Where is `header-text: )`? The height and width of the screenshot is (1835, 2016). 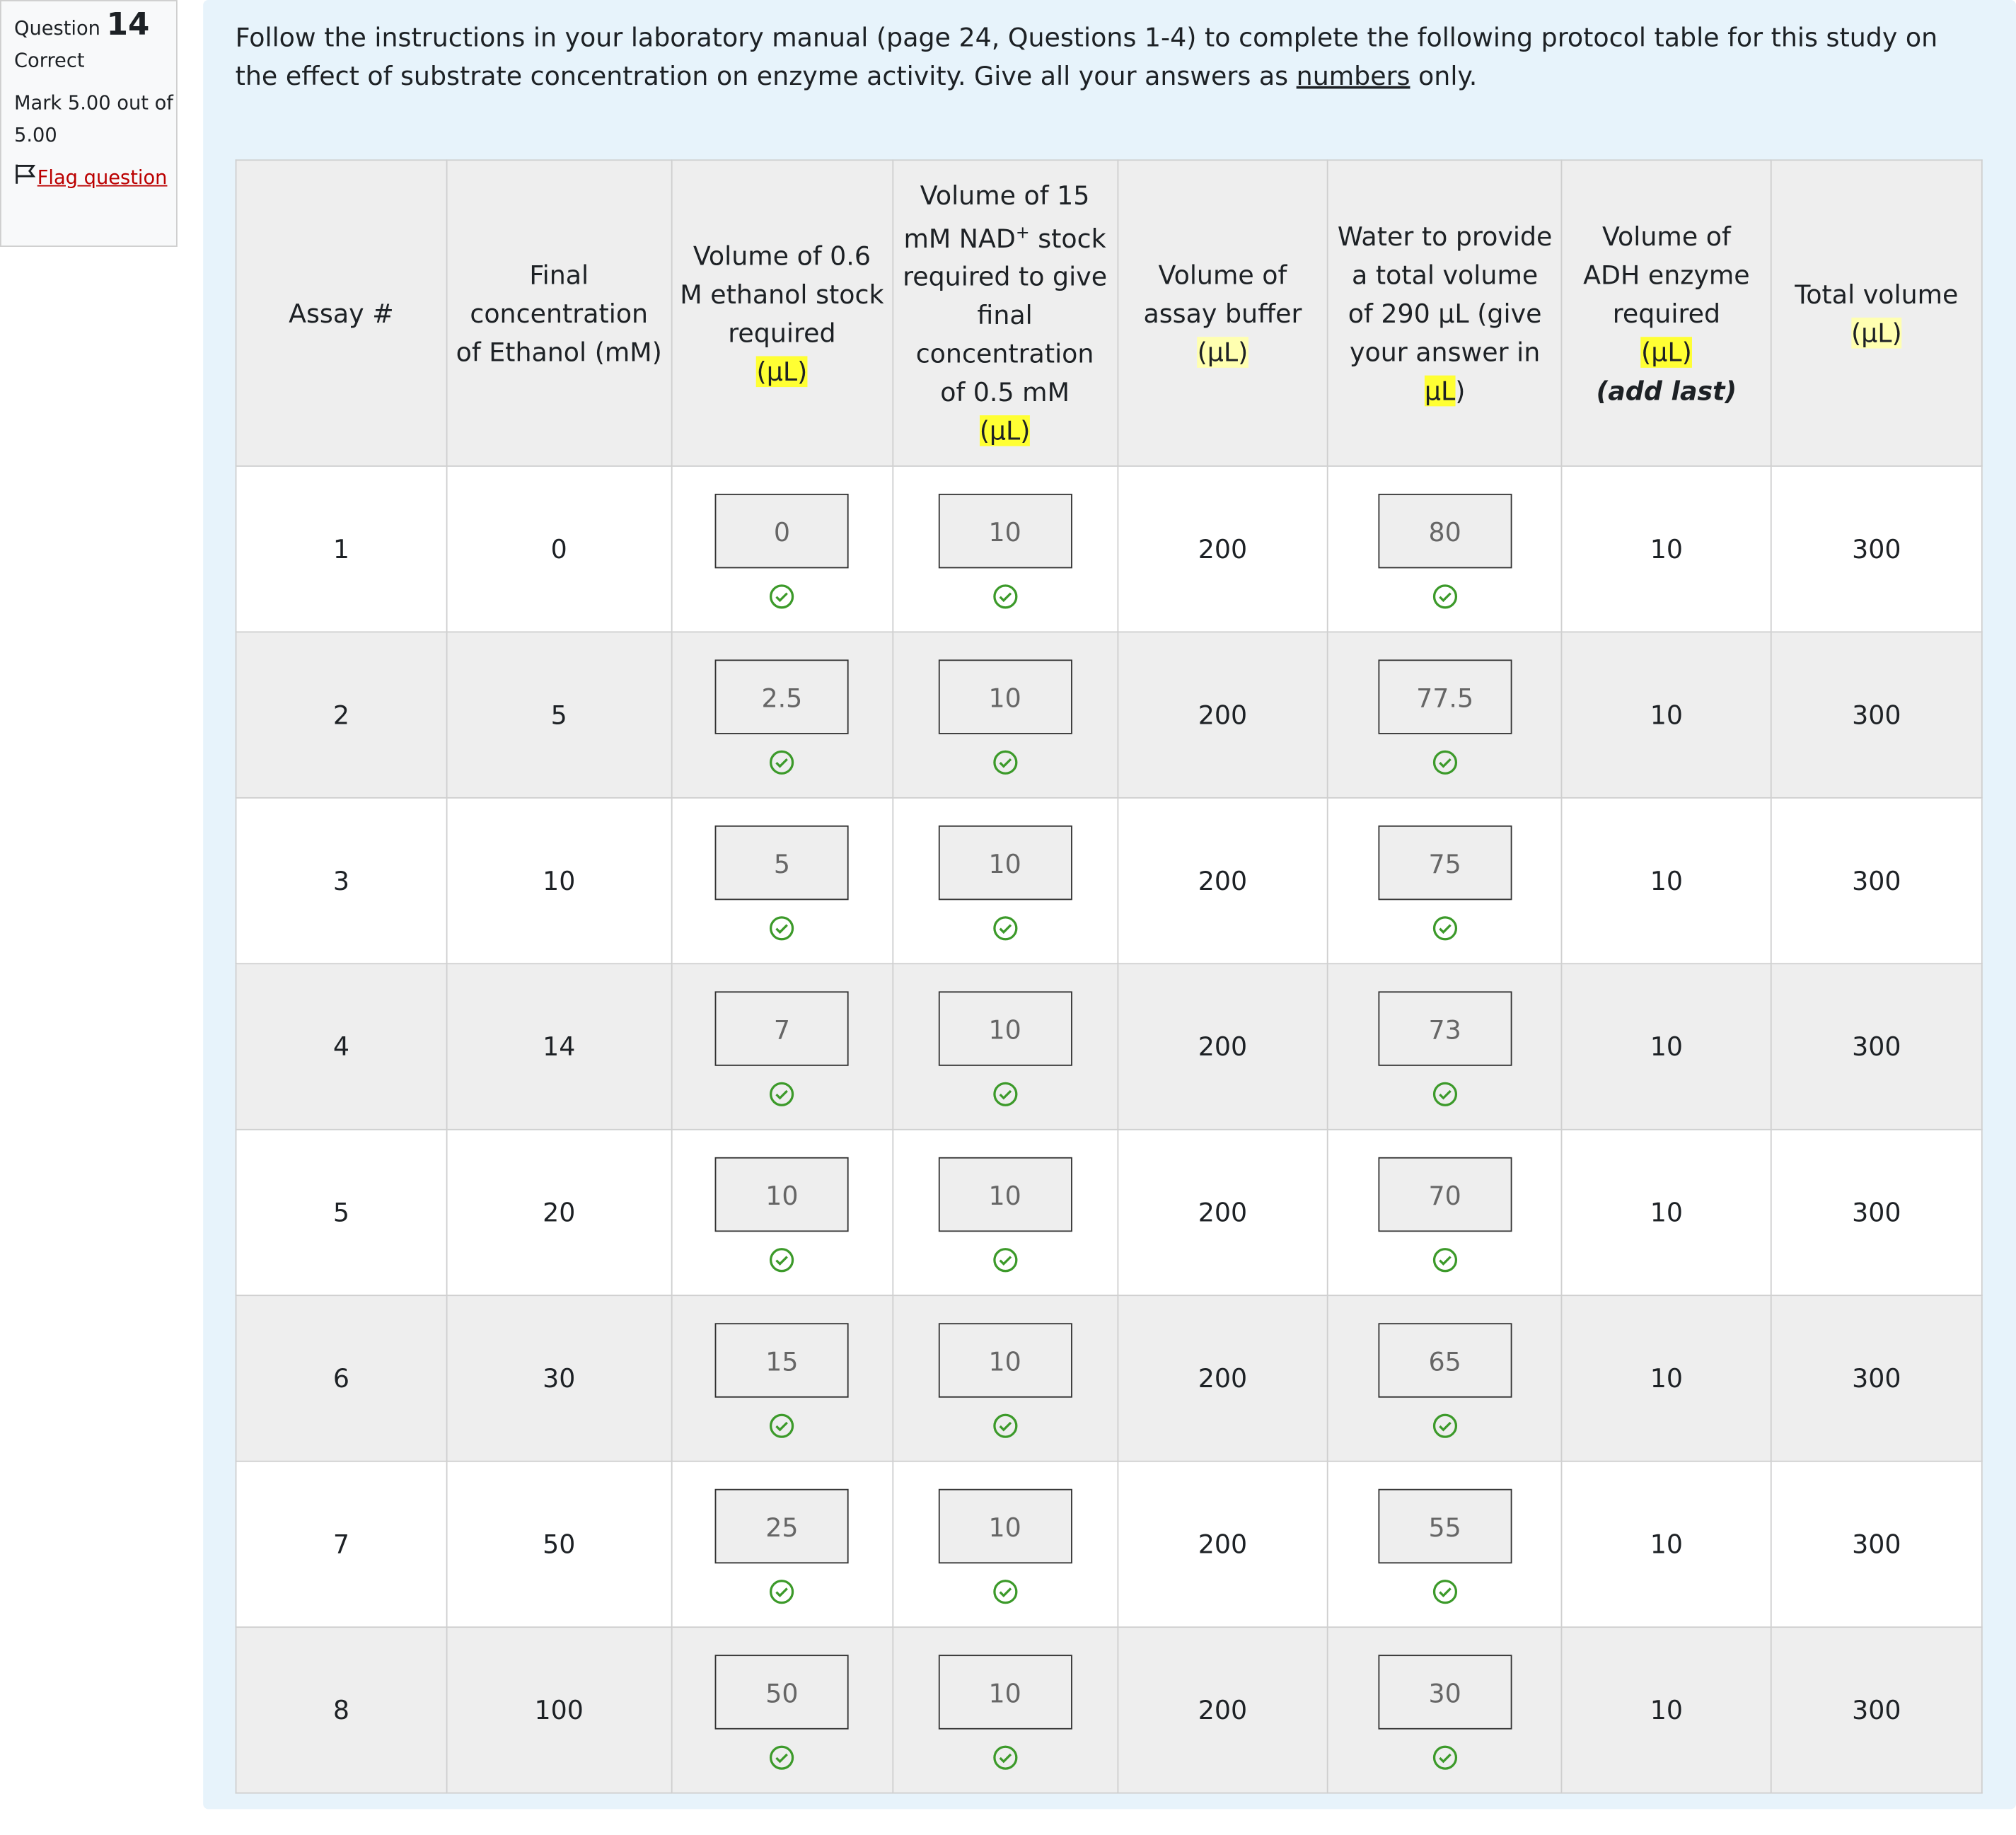 header-text: ) is located at coordinates (1461, 390).